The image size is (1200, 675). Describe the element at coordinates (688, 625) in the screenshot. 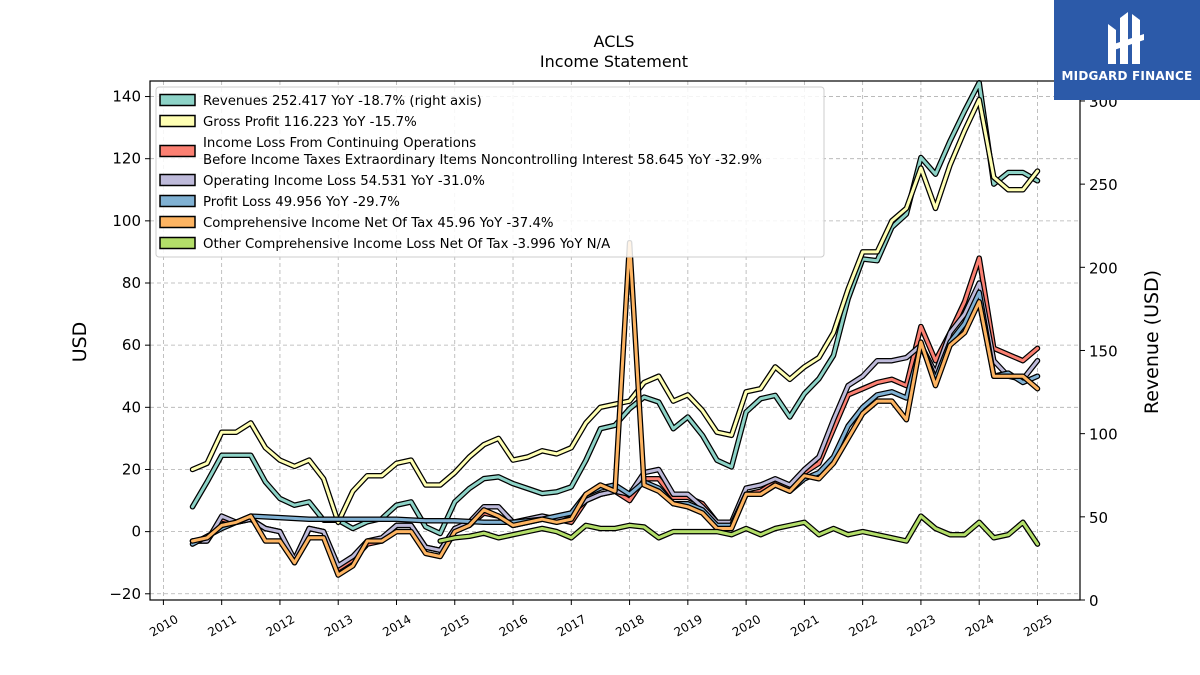

I see `x-tick-label: 2019` at that location.